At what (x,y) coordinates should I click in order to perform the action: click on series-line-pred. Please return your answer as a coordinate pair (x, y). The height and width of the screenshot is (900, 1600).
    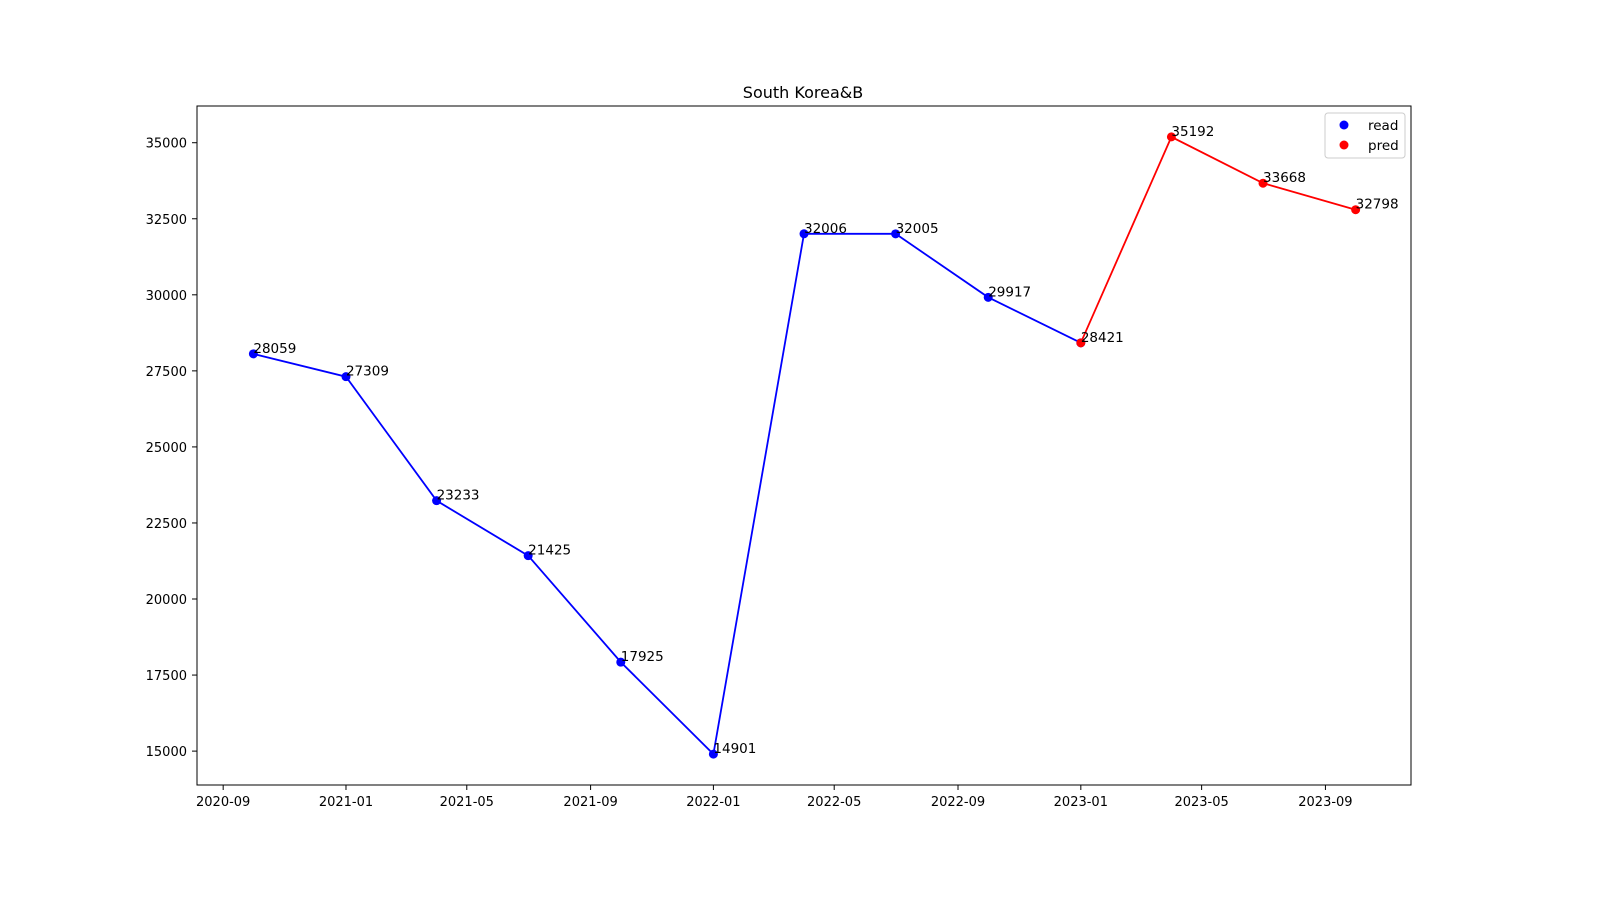
    Looking at the image, I should click on (1217, 239).